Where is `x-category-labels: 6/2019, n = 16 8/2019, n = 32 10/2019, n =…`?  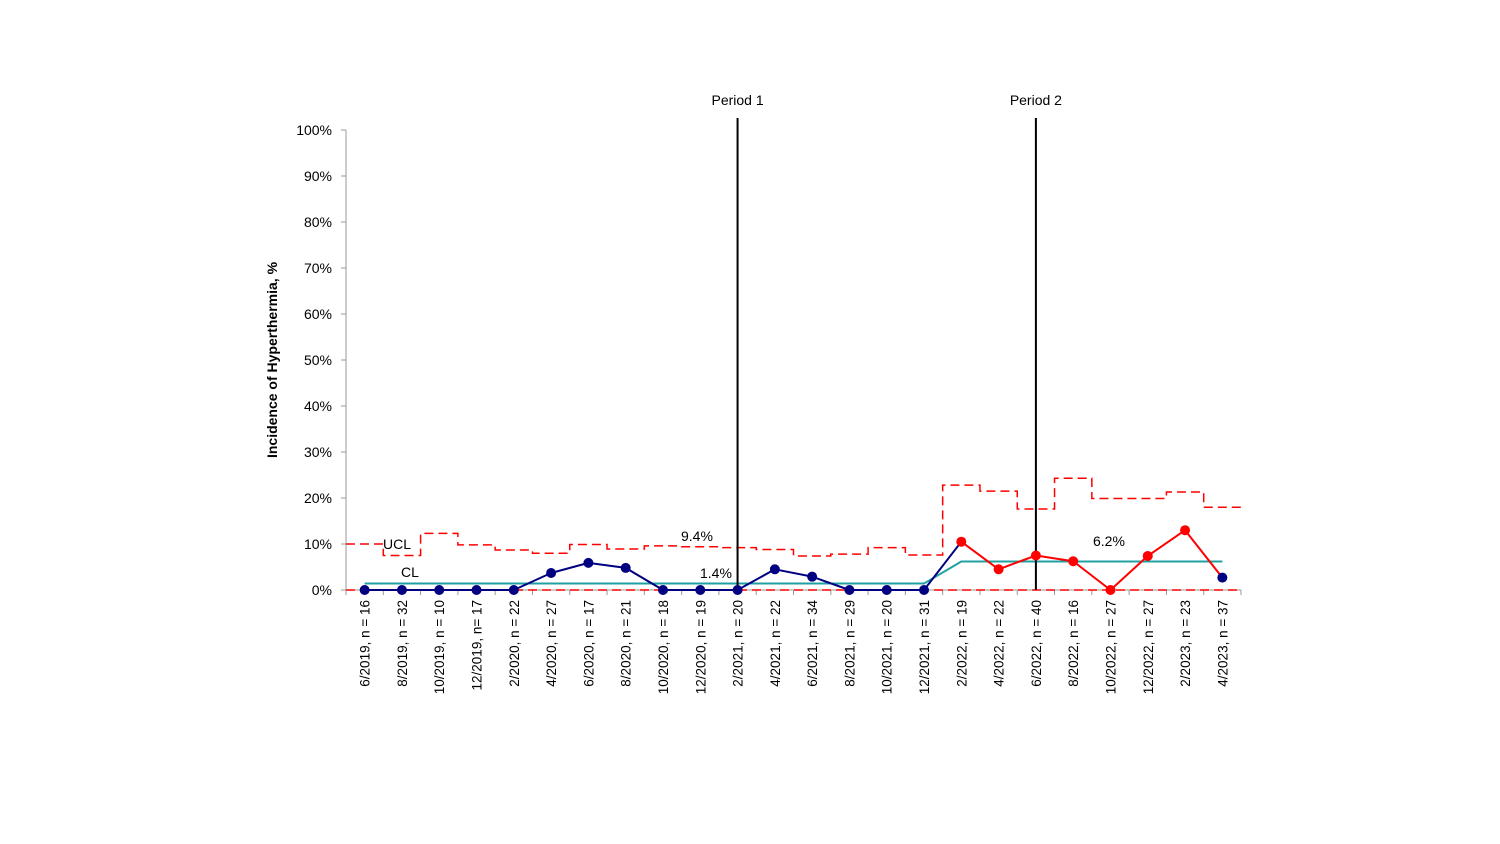 x-category-labels: 6/2019, n = 16 8/2019, n = 32 10/2019, n =… is located at coordinates (794, 647).